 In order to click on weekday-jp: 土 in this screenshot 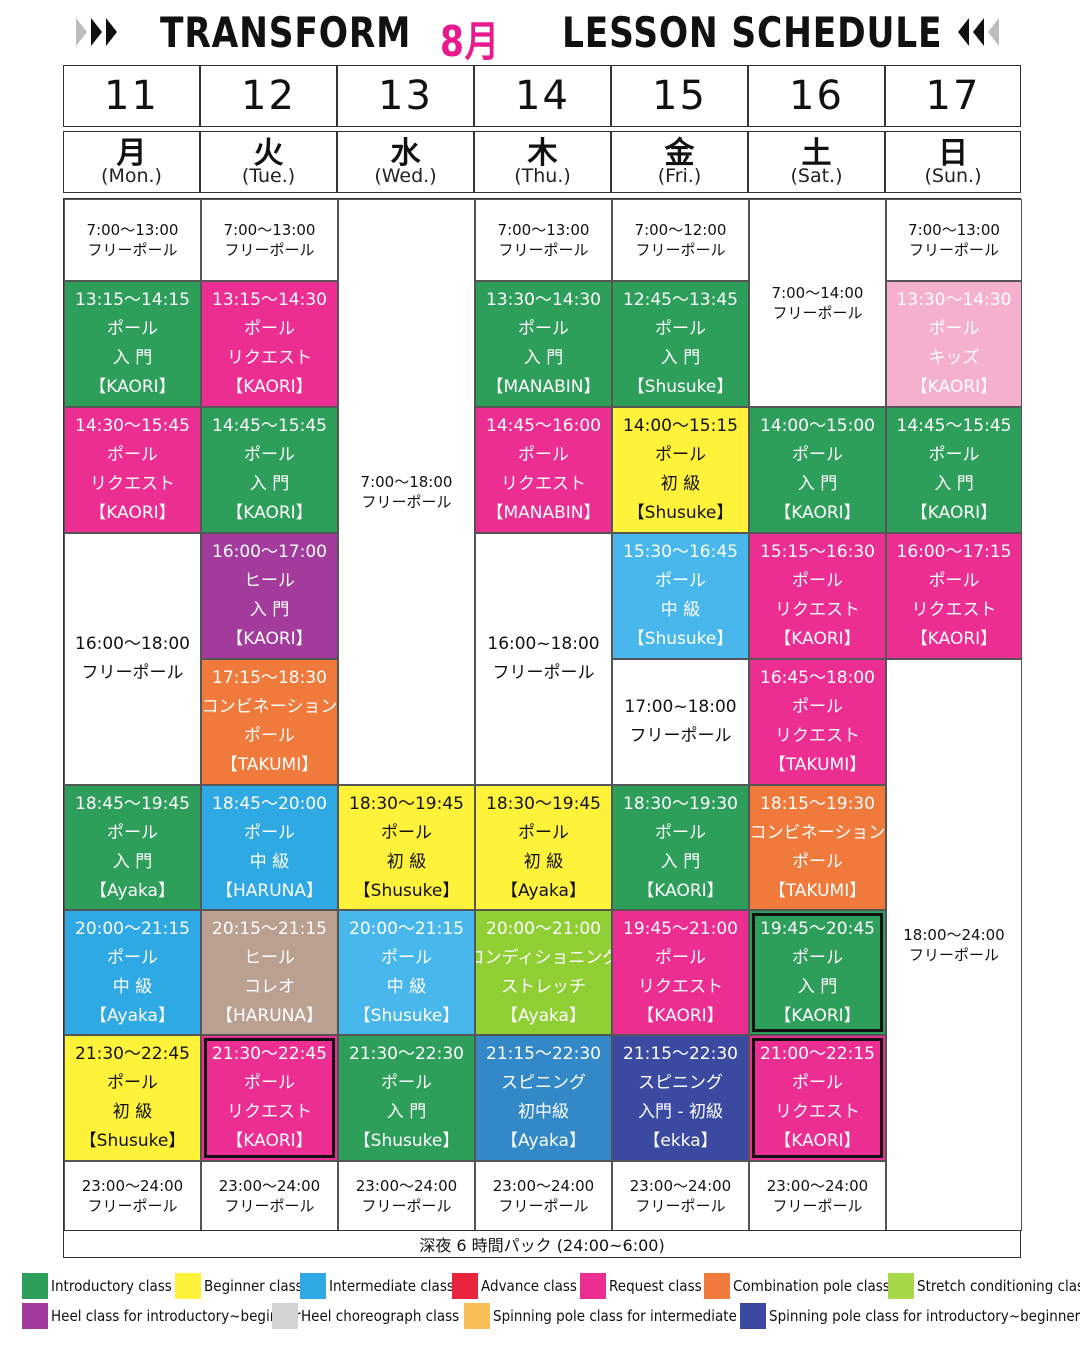, I will do `click(816, 153)`.